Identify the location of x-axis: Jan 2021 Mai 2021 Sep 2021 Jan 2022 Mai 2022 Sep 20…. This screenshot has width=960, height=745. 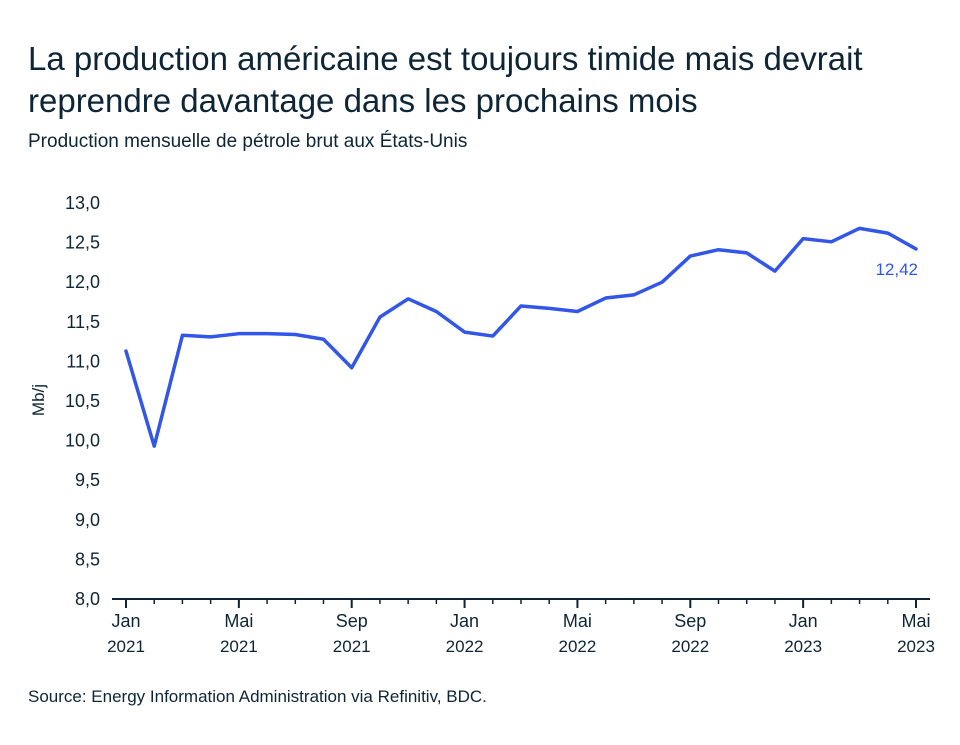
(521, 627).